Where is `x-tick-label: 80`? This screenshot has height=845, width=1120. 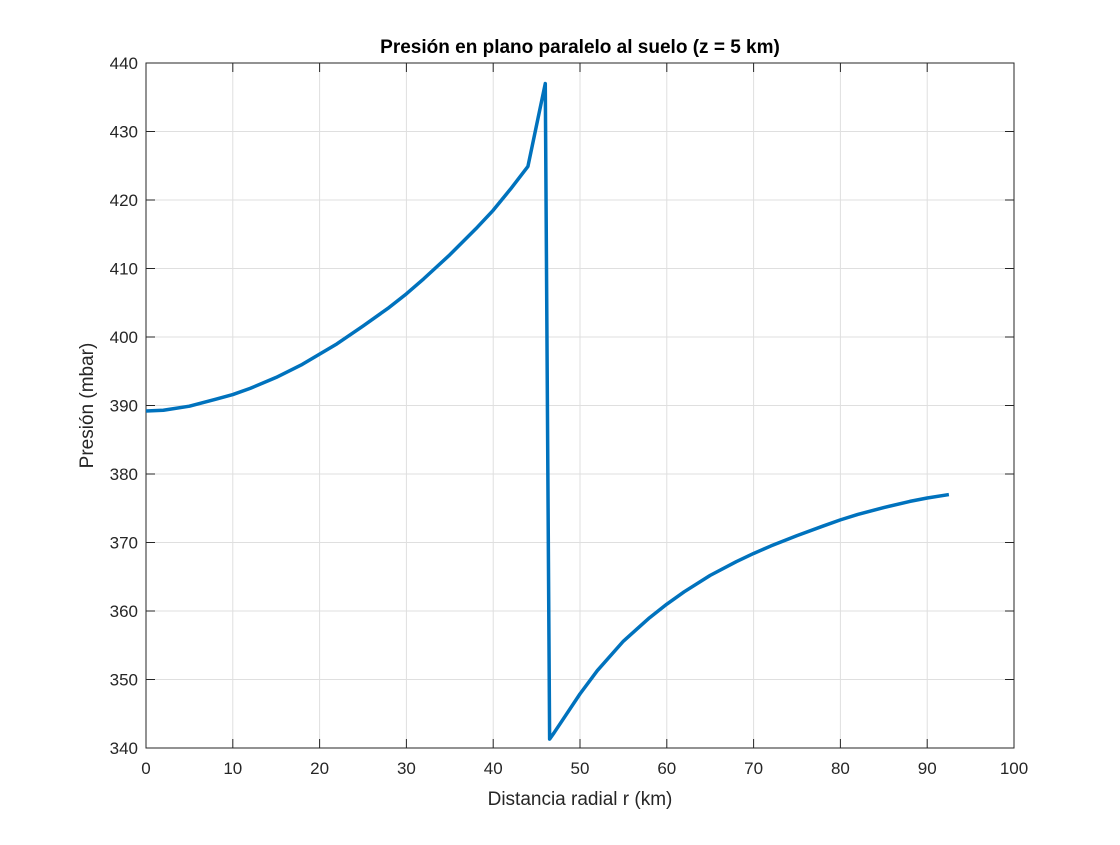
x-tick-label: 80 is located at coordinates (840, 768).